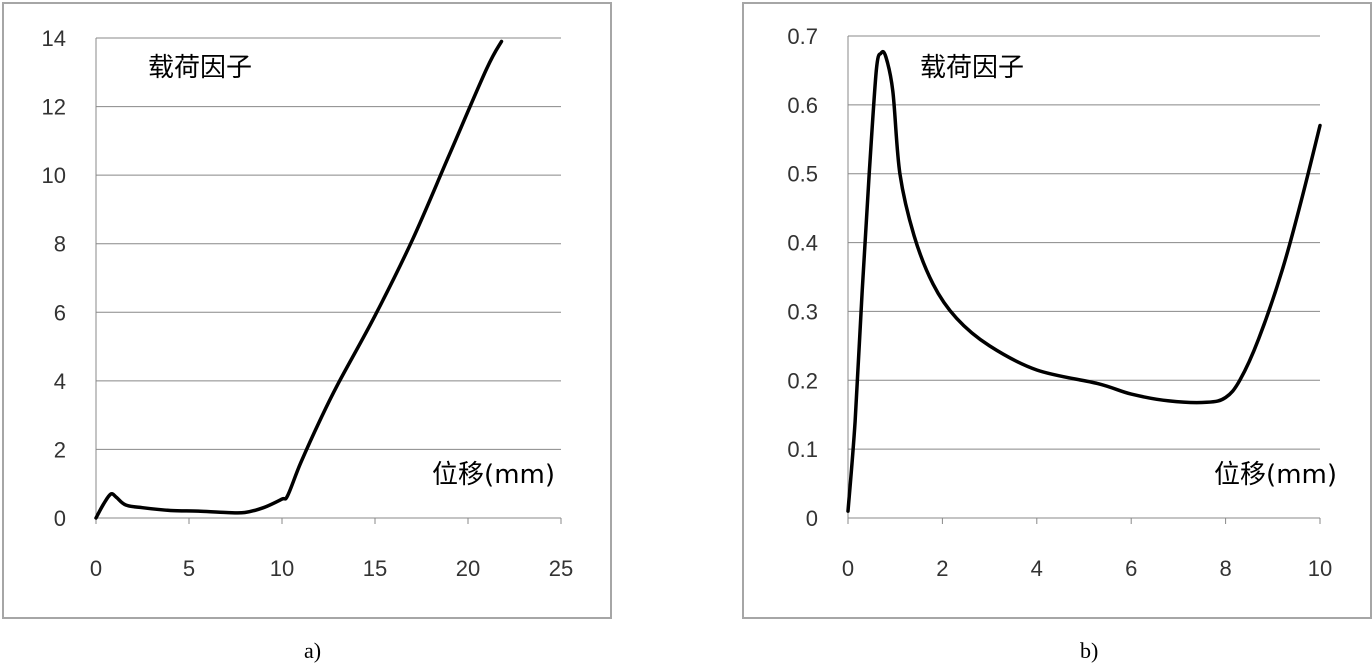 This screenshot has width=1372, height=670. I want to click on chart-b-x-label: 位移(mm), so click(1275, 475).